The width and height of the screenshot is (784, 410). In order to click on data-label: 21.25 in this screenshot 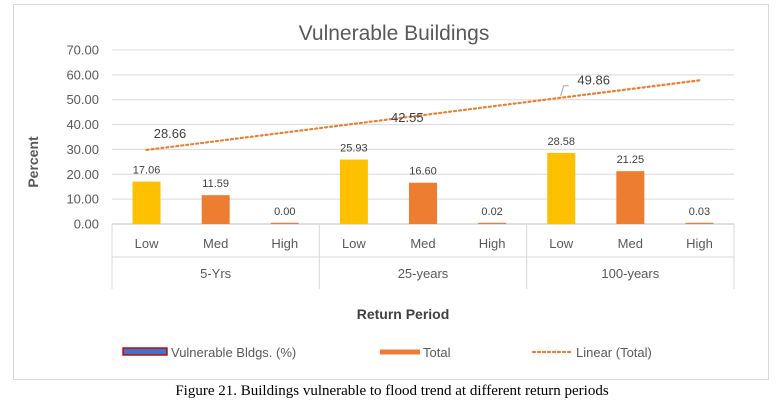, I will do `click(631, 160)`.